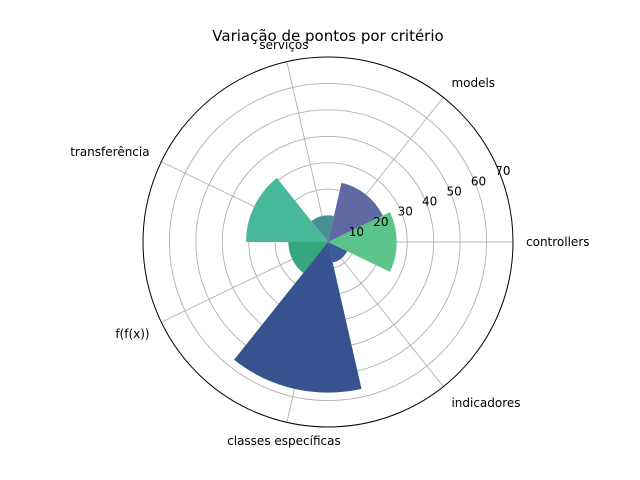 The height and width of the screenshot is (480, 640). I want to click on r-tick-label: 10, so click(356, 232).